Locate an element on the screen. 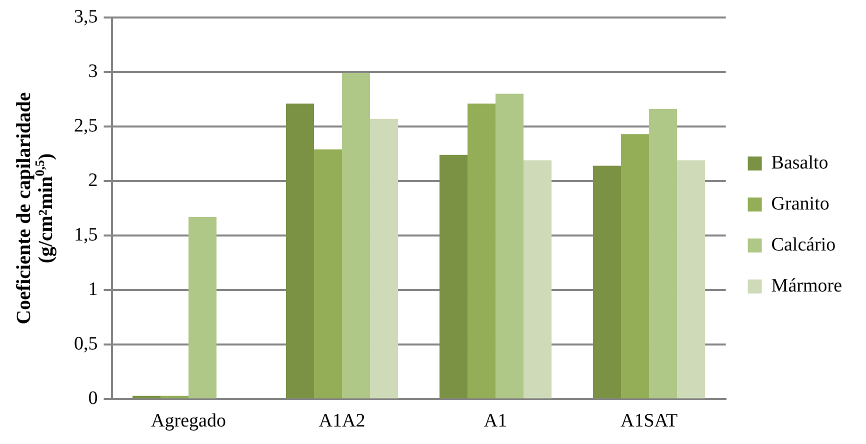  y-tick-label: 2 is located at coordinates (93, 181).